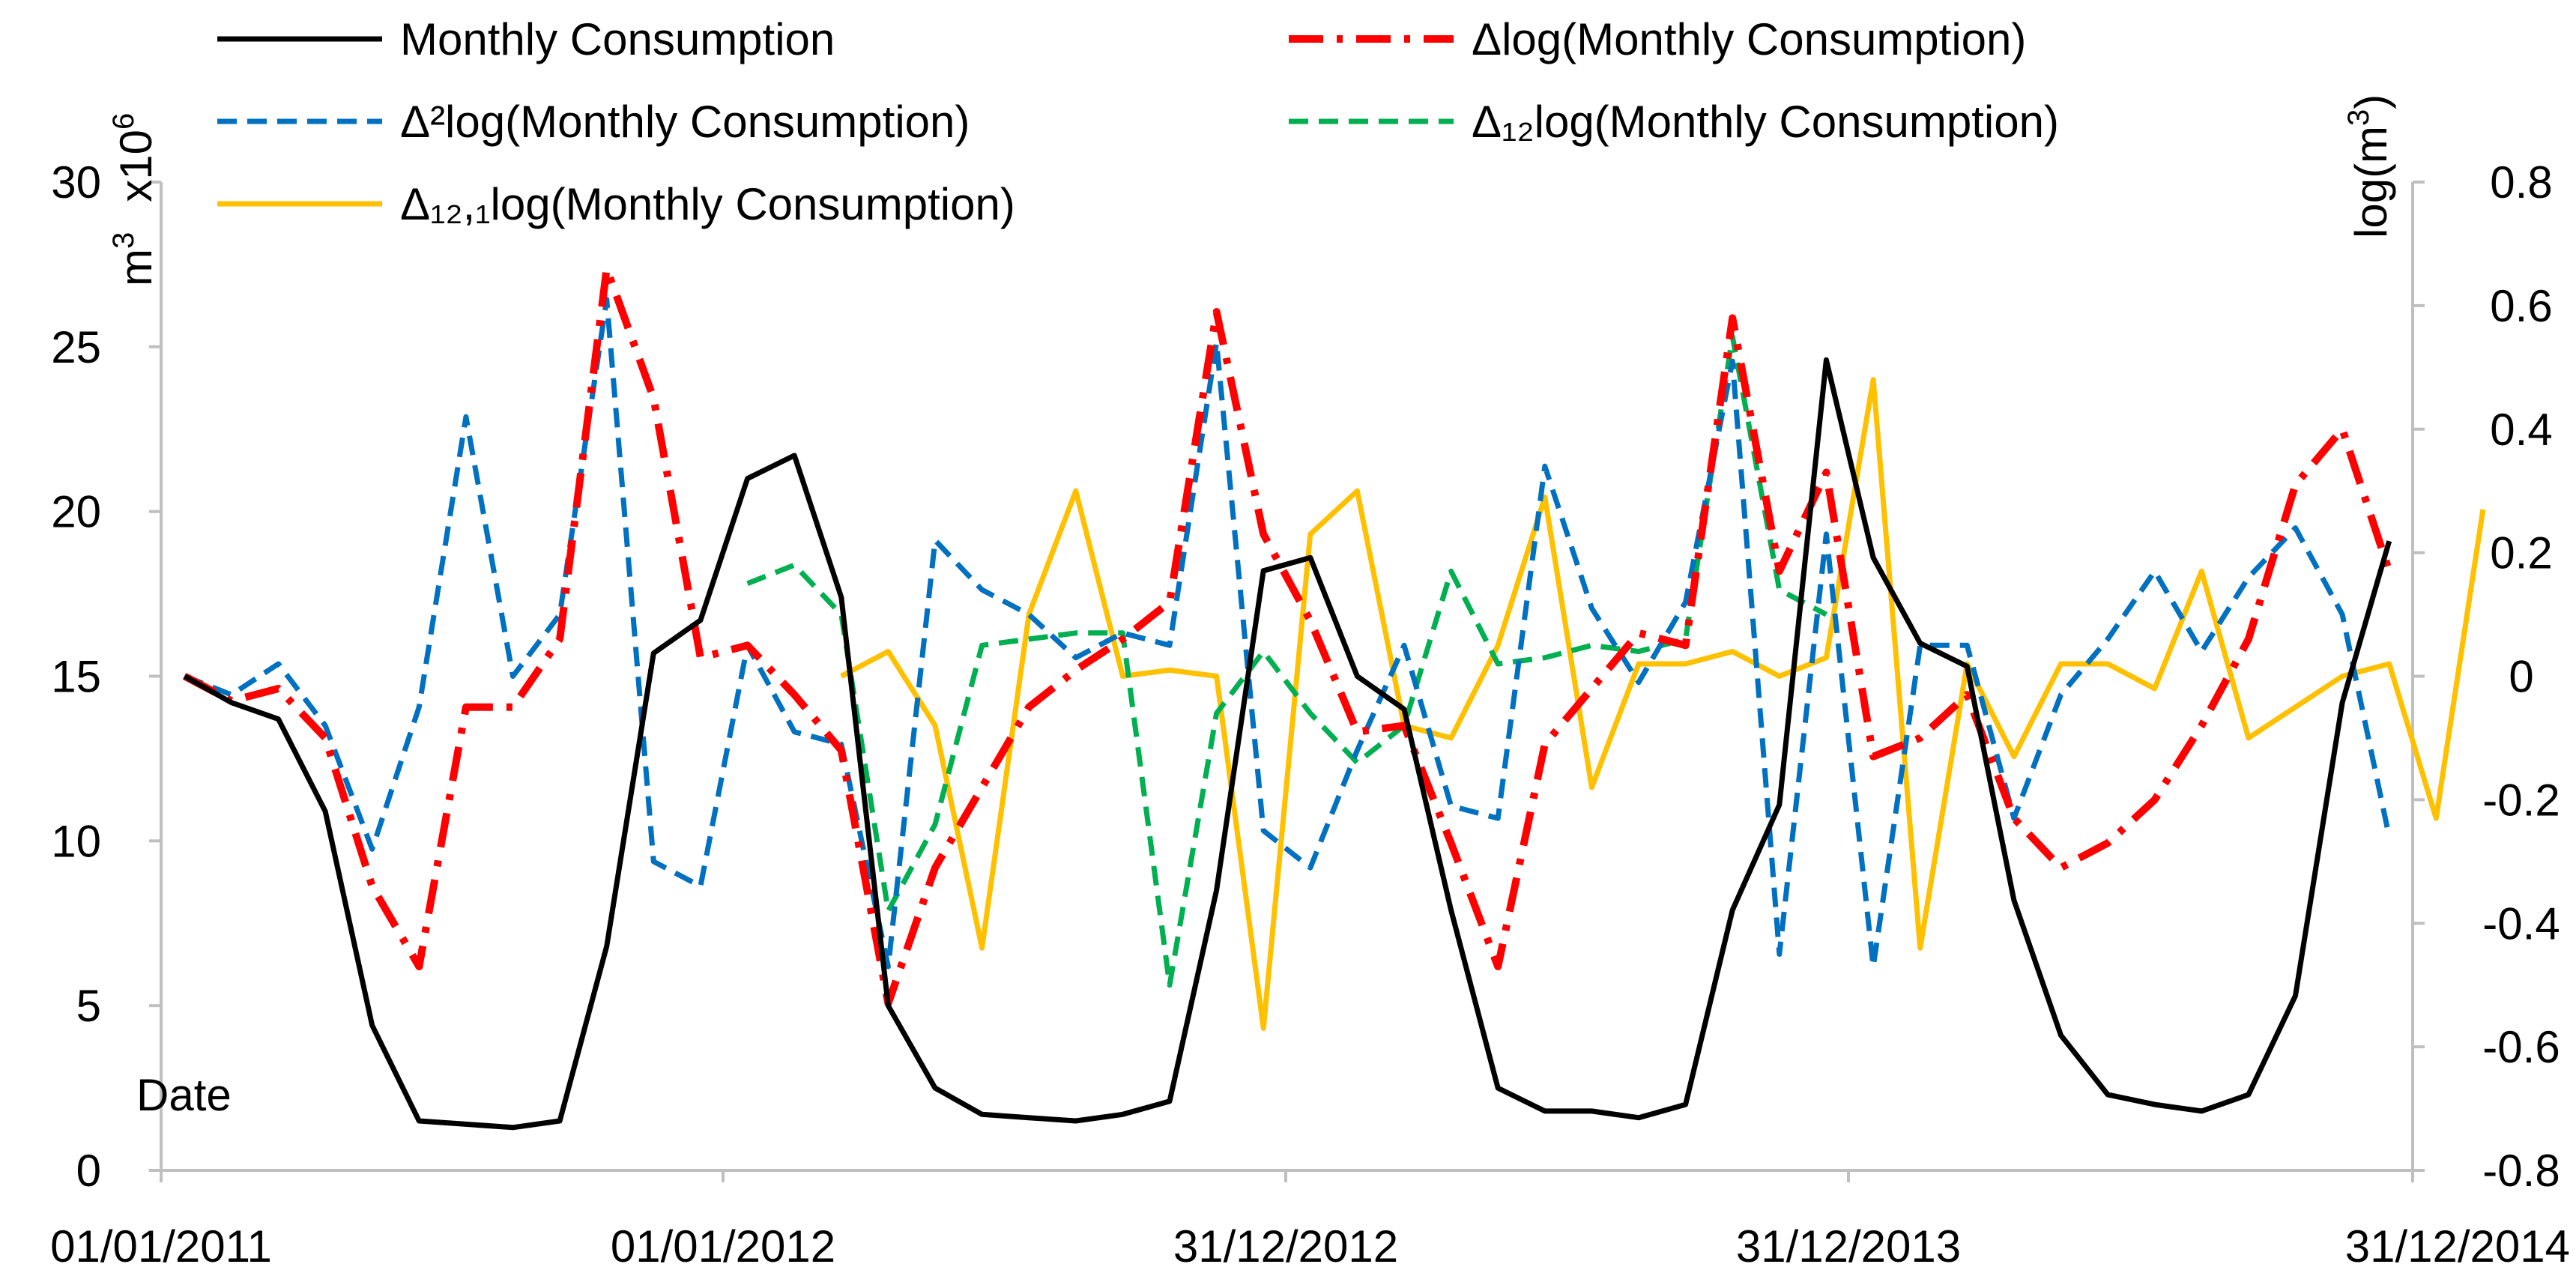 The height and width of the screenshot is (1288, 2576). I want to click on left-tick-label: 5, so click(88, 1006).